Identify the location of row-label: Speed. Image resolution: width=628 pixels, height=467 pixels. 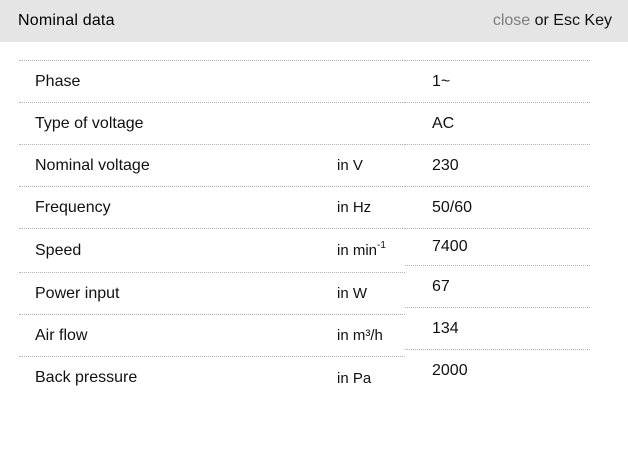
(58, 250).